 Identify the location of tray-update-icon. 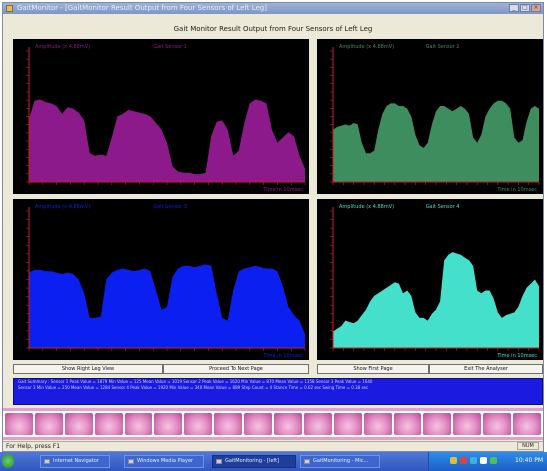
(493, 460).